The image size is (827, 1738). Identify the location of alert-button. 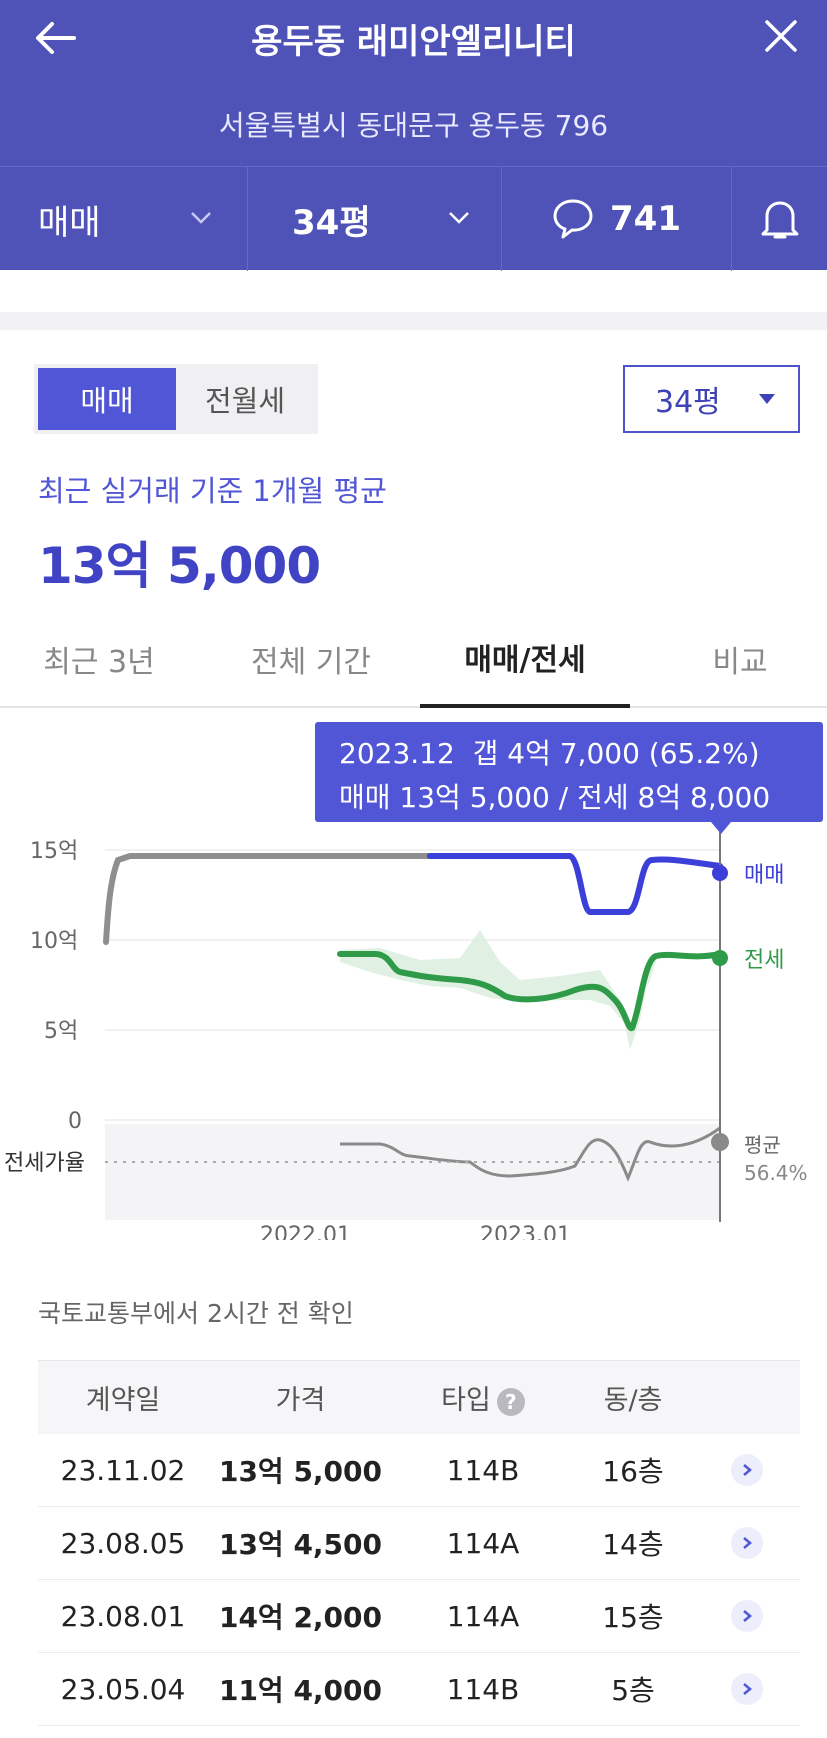
(779, 219).